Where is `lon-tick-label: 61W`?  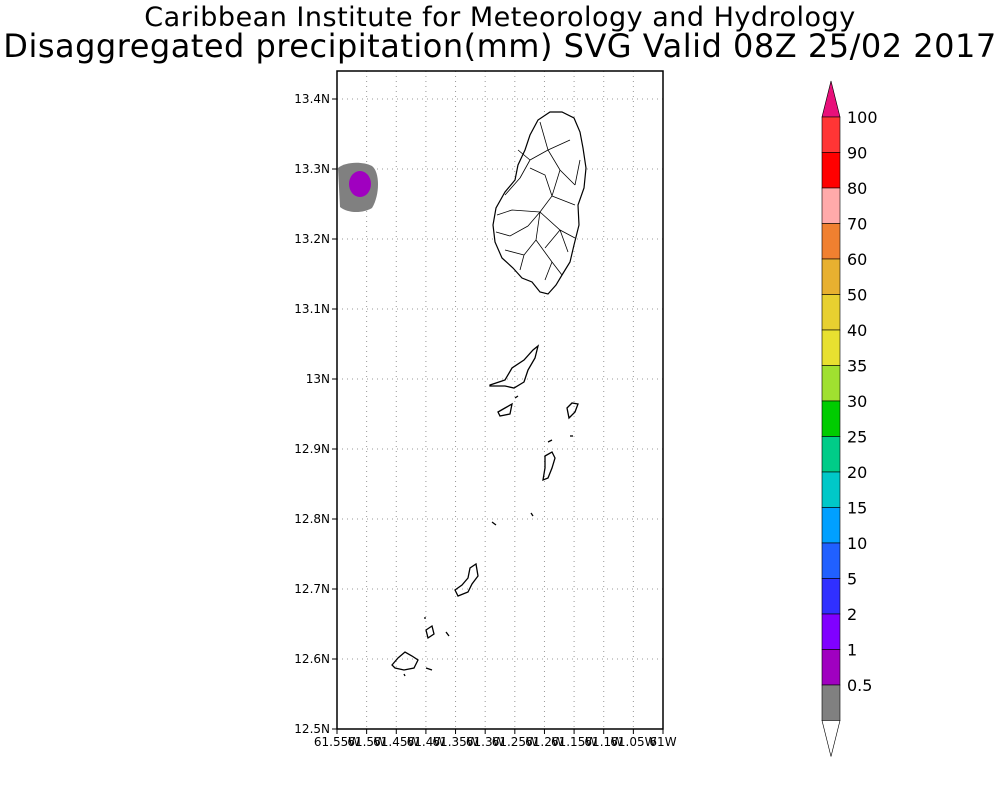
lon-tick-label: 61W is located at coordinates (662, 742).